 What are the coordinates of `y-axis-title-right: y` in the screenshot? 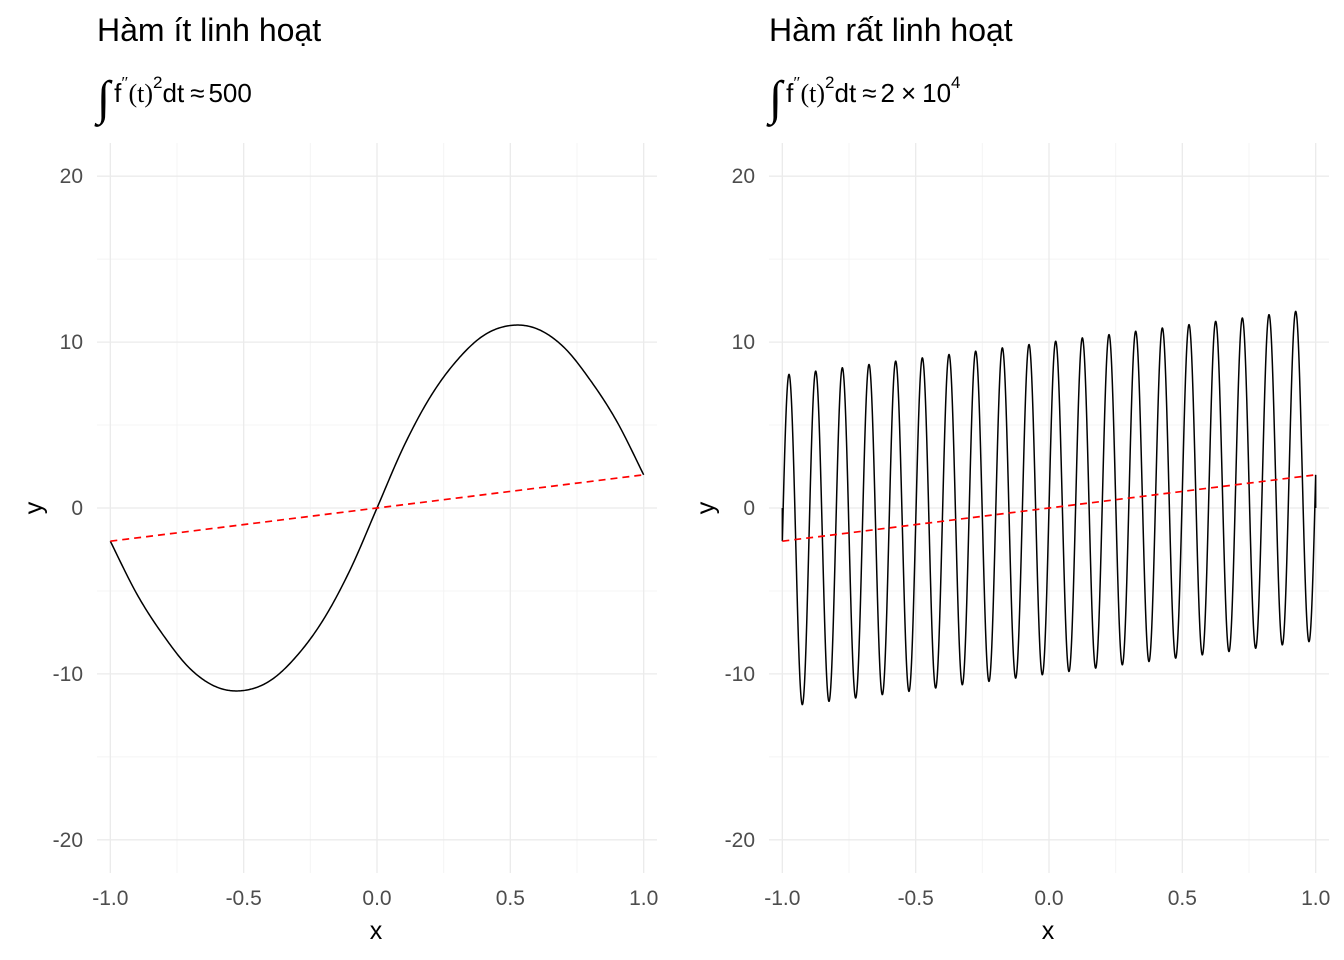 It's located at (706, 507).